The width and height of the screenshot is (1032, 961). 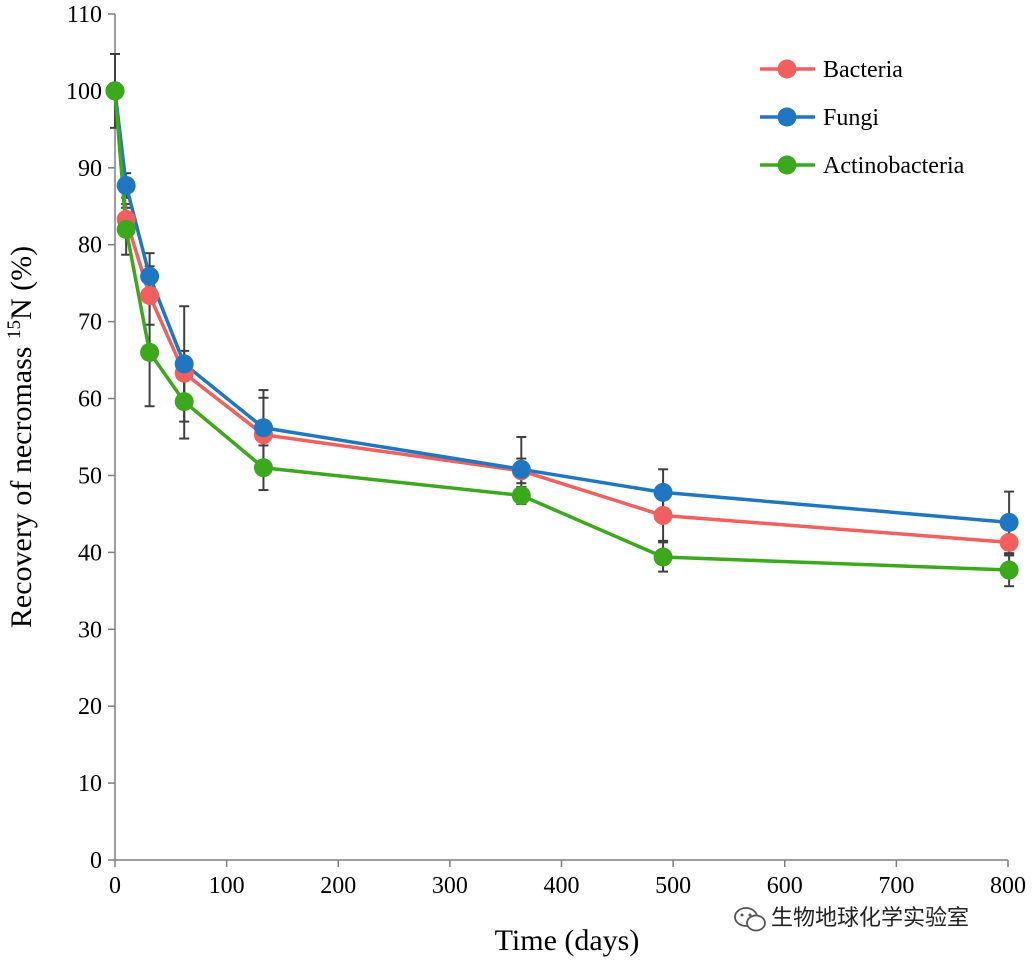 I want to click on y-tick-label: 0, so click(x=96, y=861).